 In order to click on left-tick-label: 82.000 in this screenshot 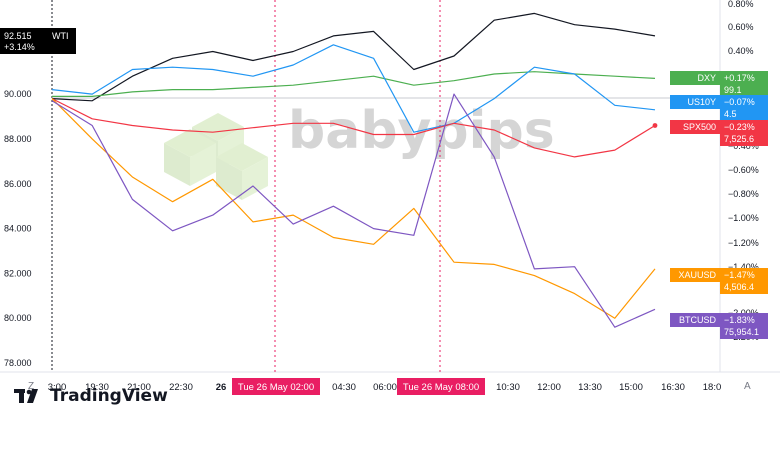, I will do `click(18, 273)`.